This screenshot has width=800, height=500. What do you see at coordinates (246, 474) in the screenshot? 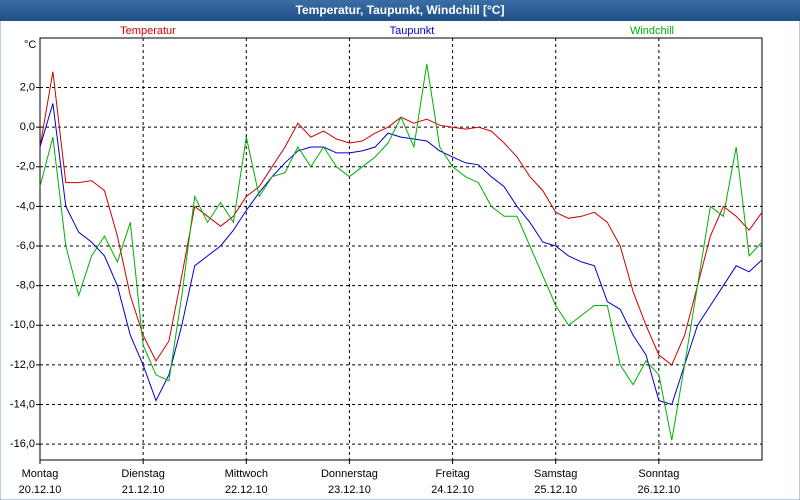
I see `x-tick-label: Mittwoch` at bounding box center [246, 474].